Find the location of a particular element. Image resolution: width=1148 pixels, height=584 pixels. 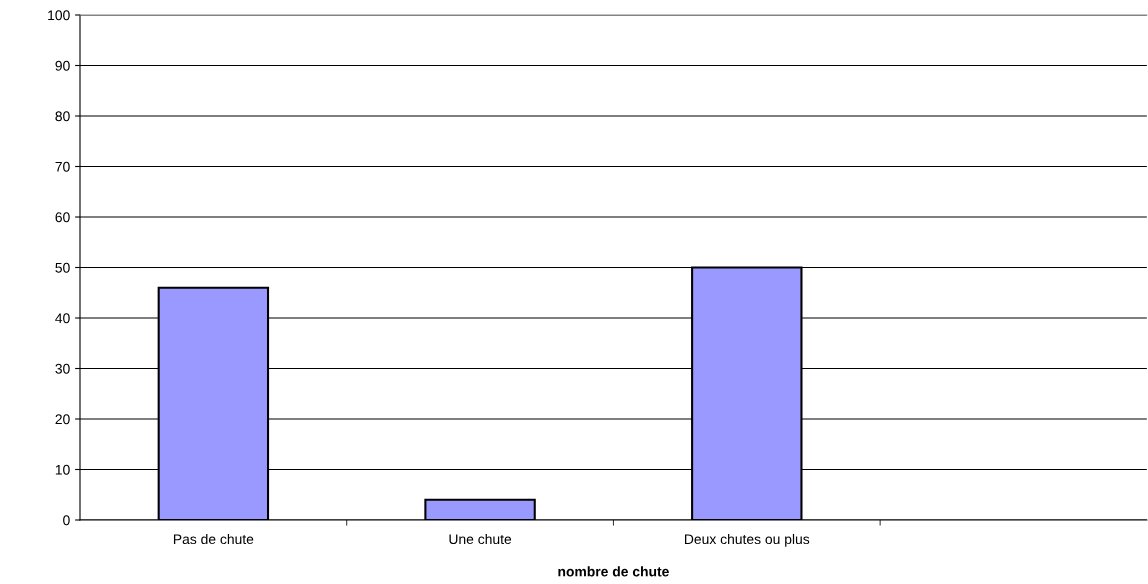

x-axis-title: nombre de chute is located at coordinates (613, 571).